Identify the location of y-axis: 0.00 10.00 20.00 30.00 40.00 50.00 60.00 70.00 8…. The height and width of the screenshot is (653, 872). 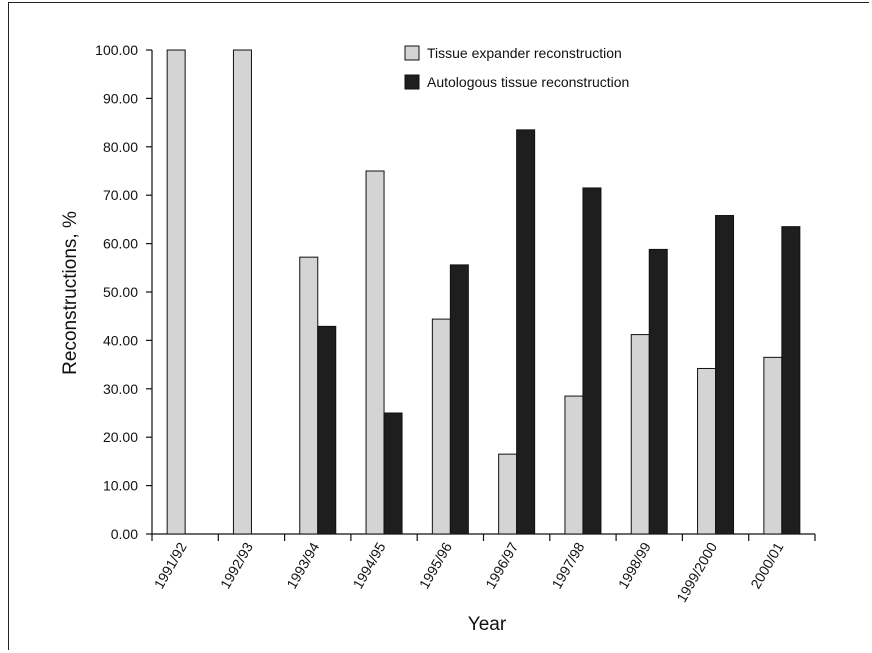
(124, 292).